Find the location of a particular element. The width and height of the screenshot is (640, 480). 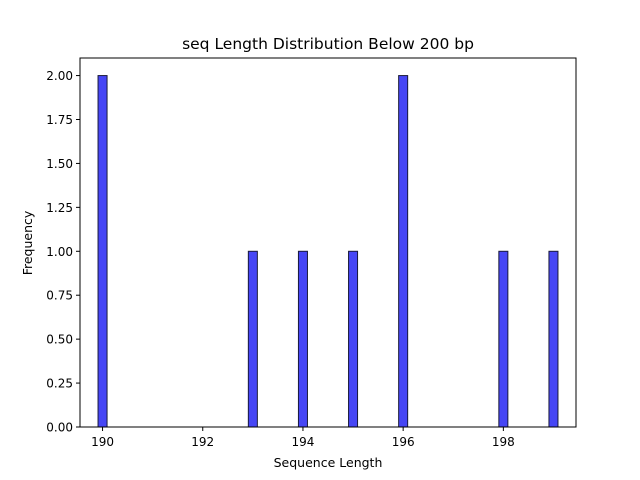

x-tick-label: 198 is located at coordinates (503, 442).